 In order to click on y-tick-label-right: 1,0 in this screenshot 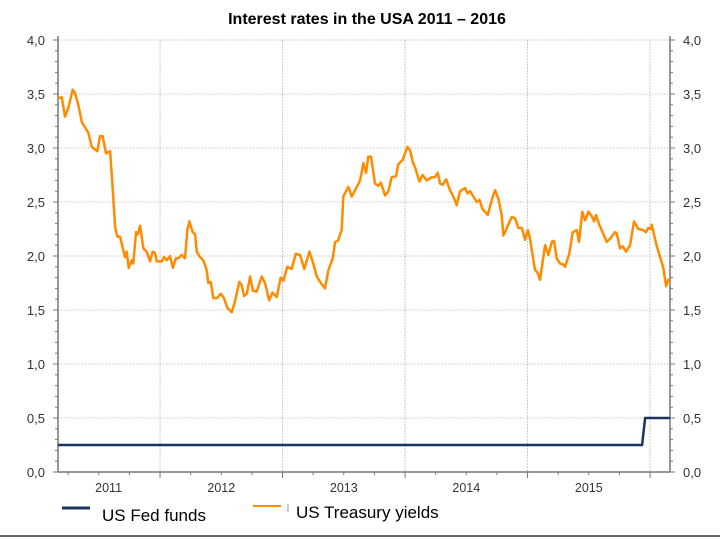, I will do `click(692, 364)`.